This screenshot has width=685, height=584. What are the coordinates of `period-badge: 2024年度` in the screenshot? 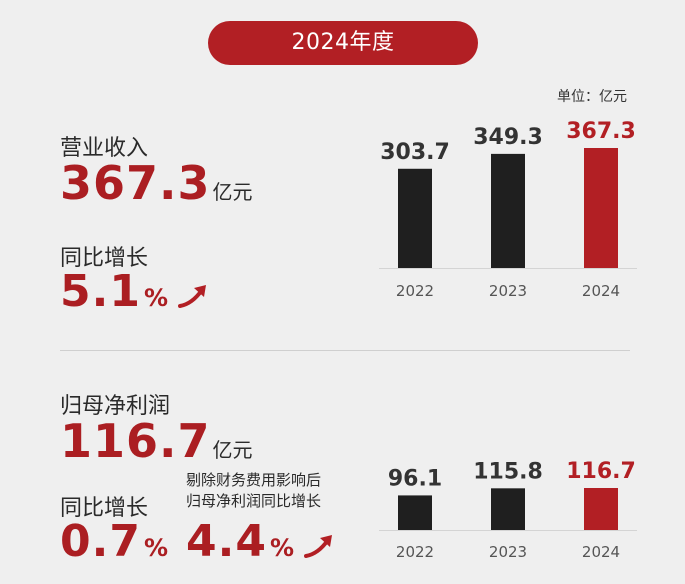 It's located at (343, 43).